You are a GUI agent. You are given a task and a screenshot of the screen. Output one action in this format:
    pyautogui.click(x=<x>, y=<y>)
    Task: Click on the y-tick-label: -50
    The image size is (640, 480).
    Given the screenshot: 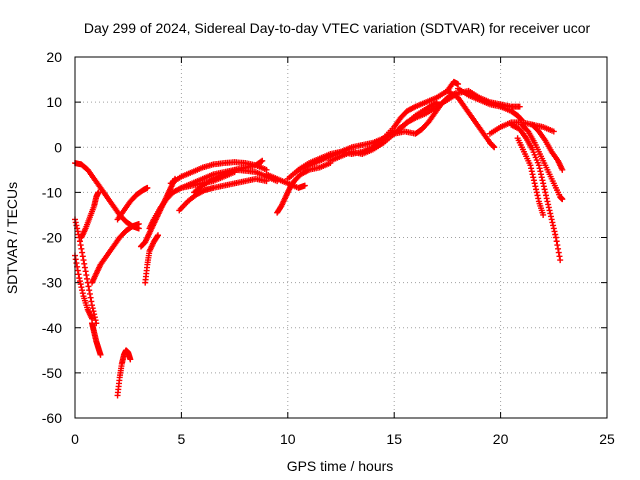 What is the action you would take?
    pyautogui.click(x=52, y=373)
    